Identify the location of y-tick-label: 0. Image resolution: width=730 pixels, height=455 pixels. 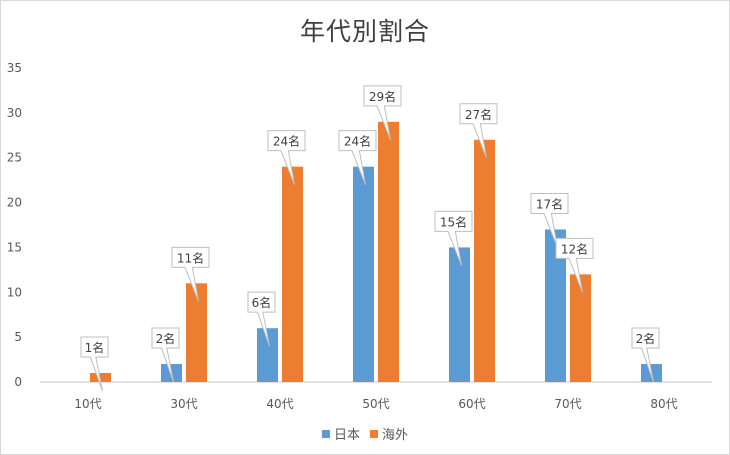
(18, 382).